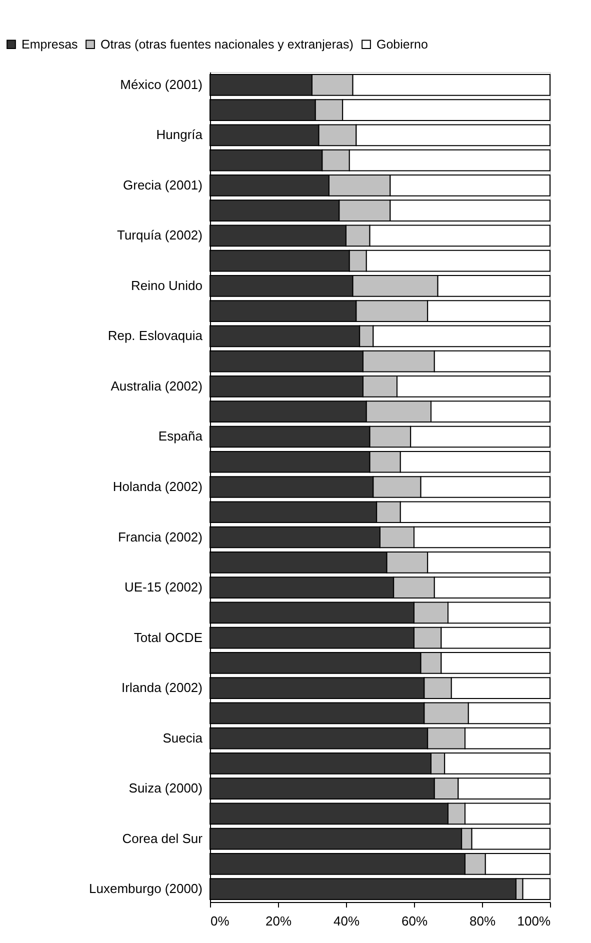 Image resolution: width=591 pixels, height=943 pixels. Describe the element at coordinates (183, 738) in the screenshot. I see `y-tick-label: Suecia` at that location.